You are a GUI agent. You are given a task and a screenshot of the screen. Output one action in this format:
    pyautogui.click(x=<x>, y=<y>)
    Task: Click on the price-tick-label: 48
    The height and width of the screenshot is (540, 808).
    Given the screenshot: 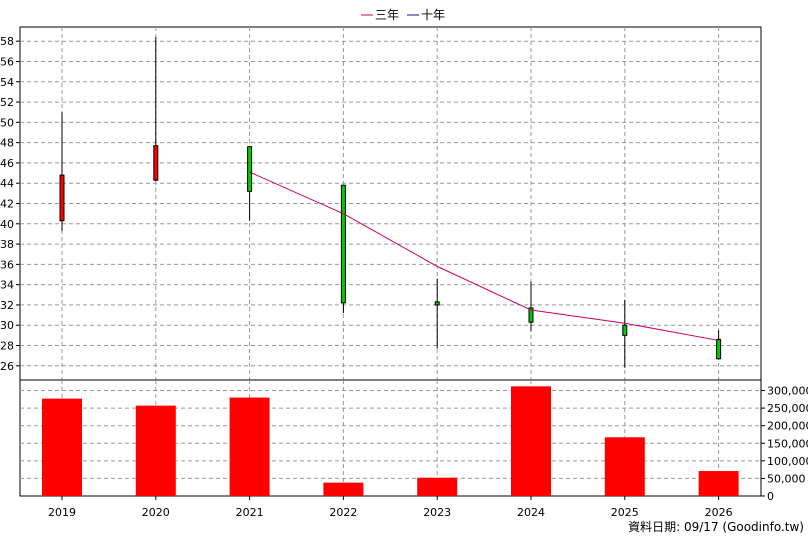 What is the action you would take?
    pyautogui.click(x=7, y=143)
    